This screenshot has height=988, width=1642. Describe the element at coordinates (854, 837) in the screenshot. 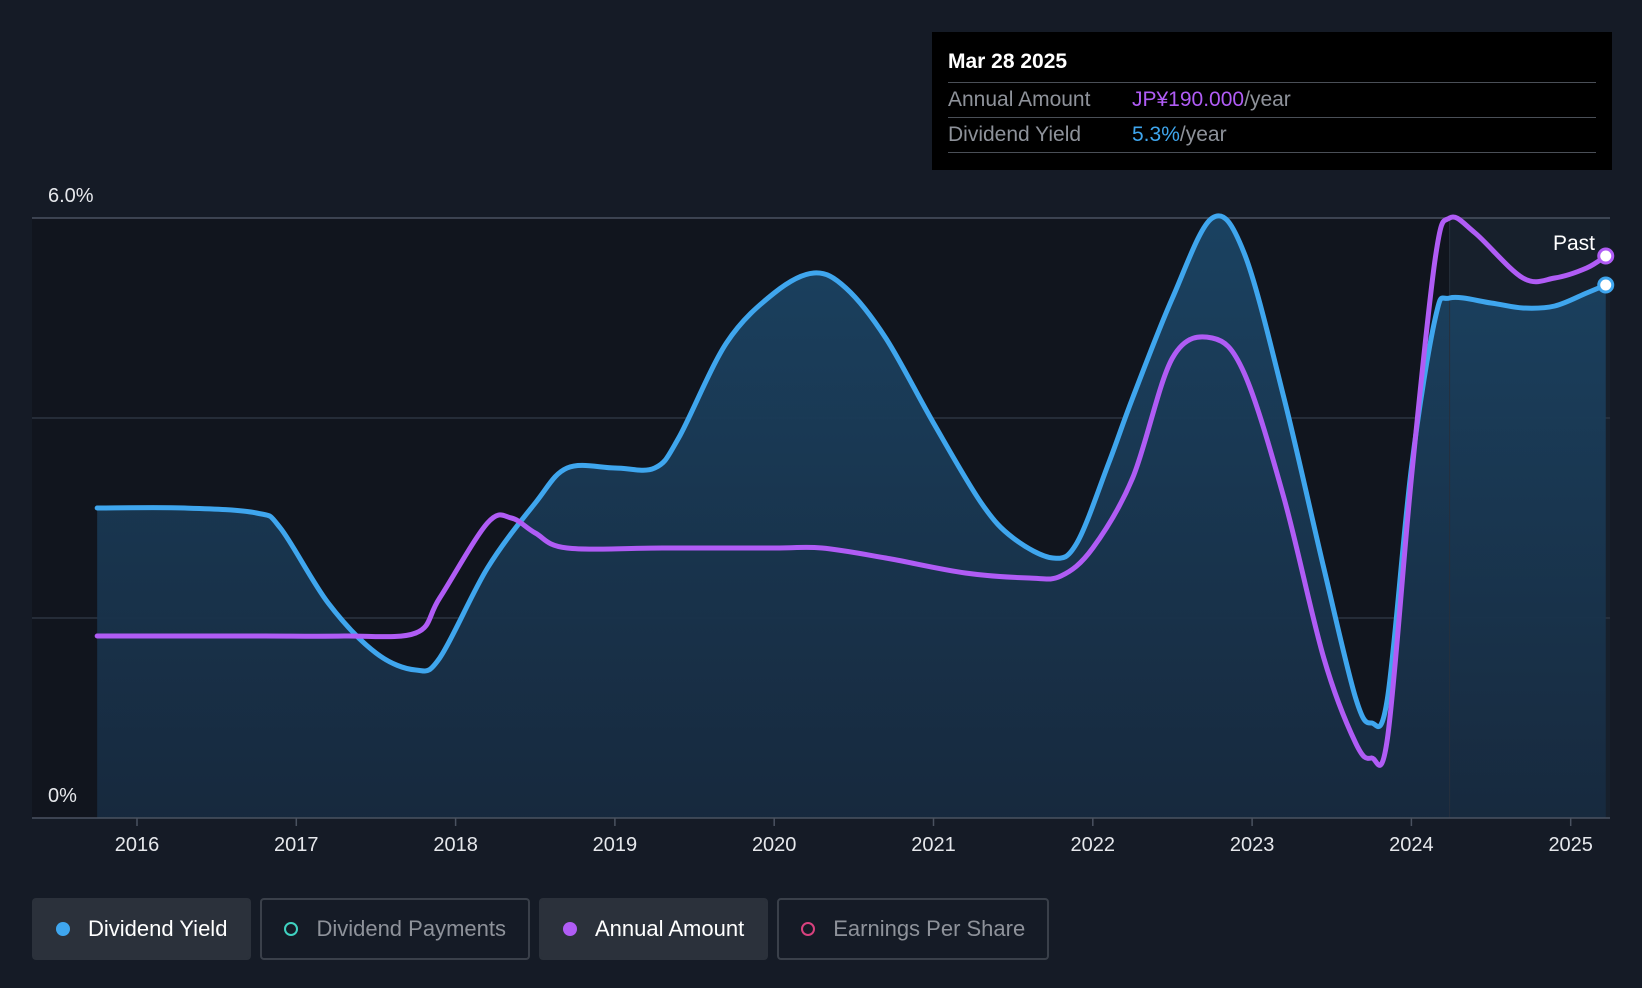

I see `x-axis-ticks: 2016 2017 2018 2019 2020 2021 2022 2023 2024 2025` at that location.